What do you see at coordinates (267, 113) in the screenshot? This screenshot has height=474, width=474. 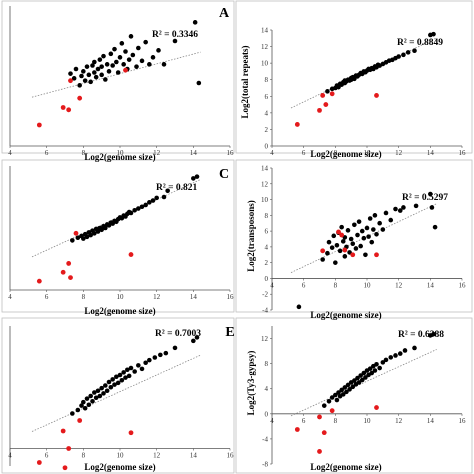 I see `y-tick-label: 4` at bounding box center [267, 113].